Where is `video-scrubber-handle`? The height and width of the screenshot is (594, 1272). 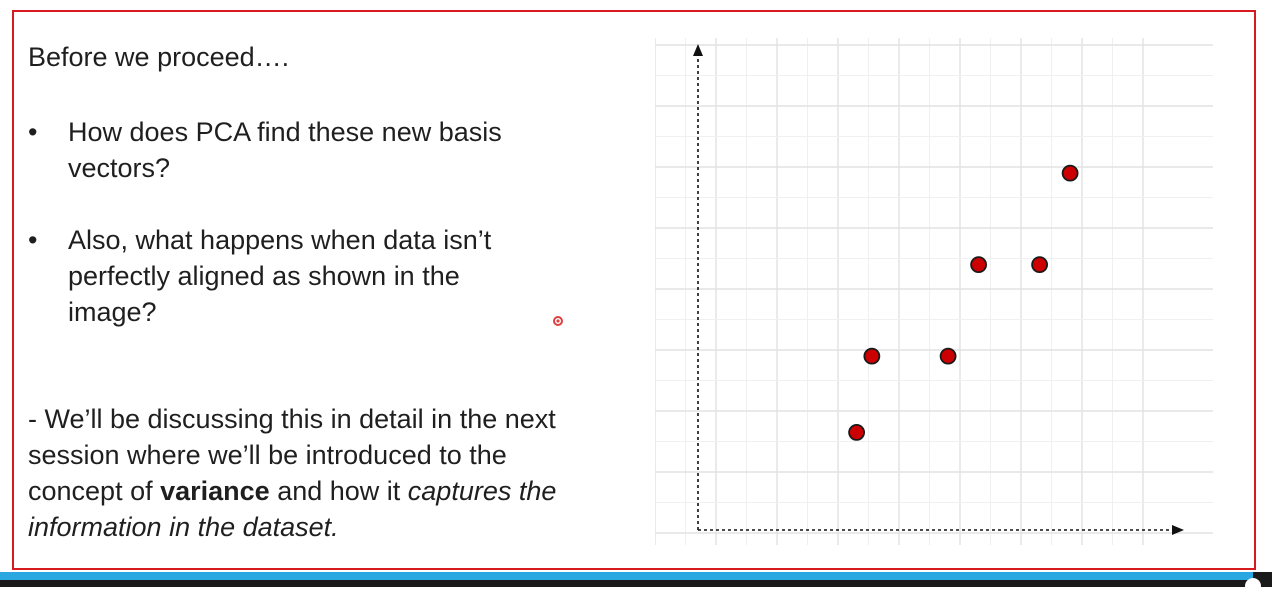 video-scrubber-handle is located at coordinates (1252, 586).